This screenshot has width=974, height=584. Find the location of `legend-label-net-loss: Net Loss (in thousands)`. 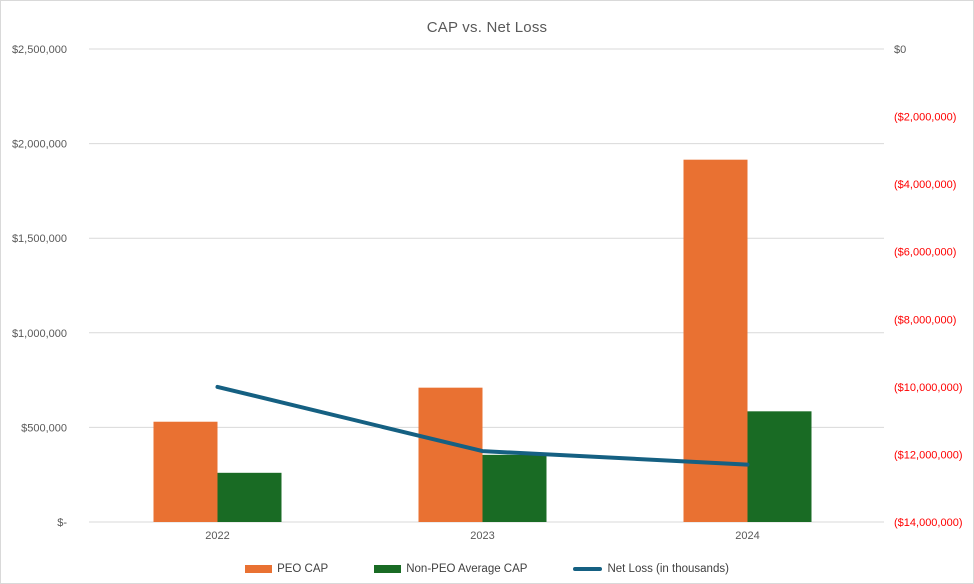

legend-label-net-loss: Net Loss (in thousands) is located at coordinates (668, 569).